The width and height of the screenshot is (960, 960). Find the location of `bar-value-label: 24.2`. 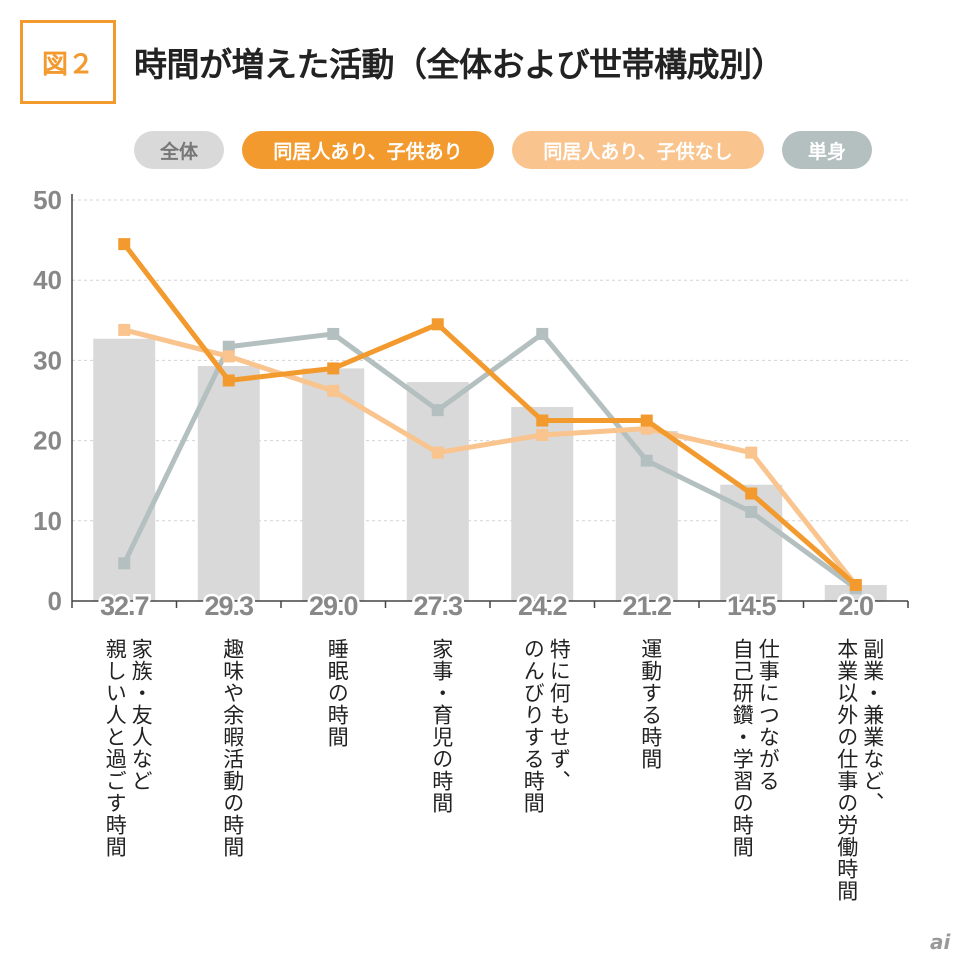

bar-value-label: 24.2 is located at coordinates (542, 606).